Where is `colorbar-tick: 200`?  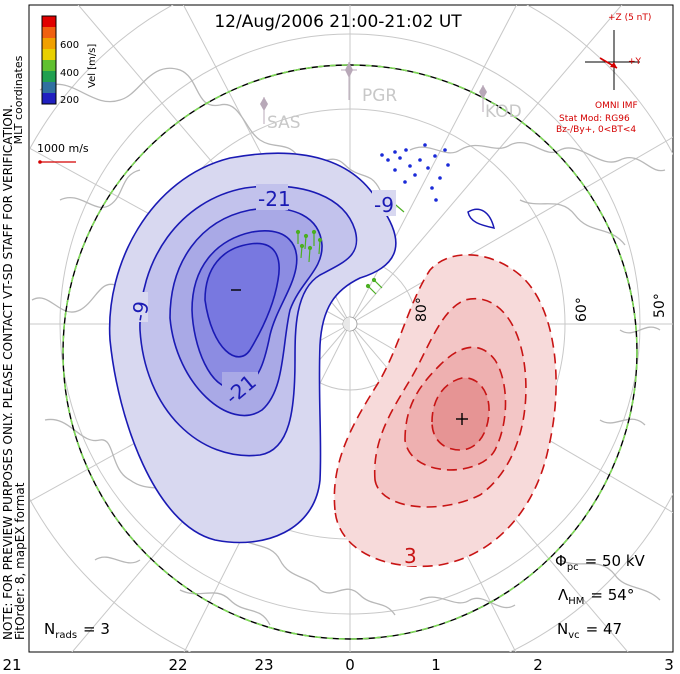
colorbar-tick: 200 is located at coordinates (69, 100).